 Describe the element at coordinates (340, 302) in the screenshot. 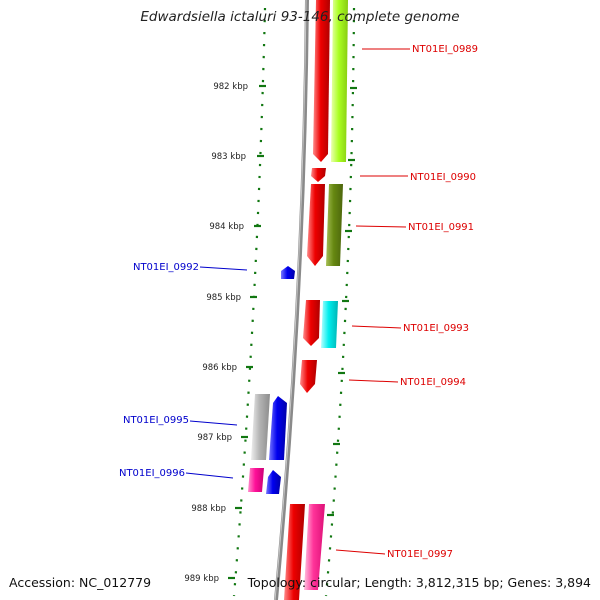

I see `outer-dotted-ruler` at that location.